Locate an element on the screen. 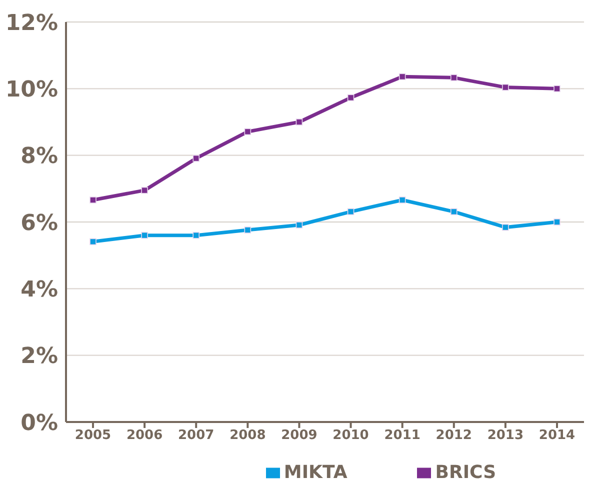 The width and height of the screenshot is (598, 491). y-tick-label: 10% is located at coordinates (31, 89).